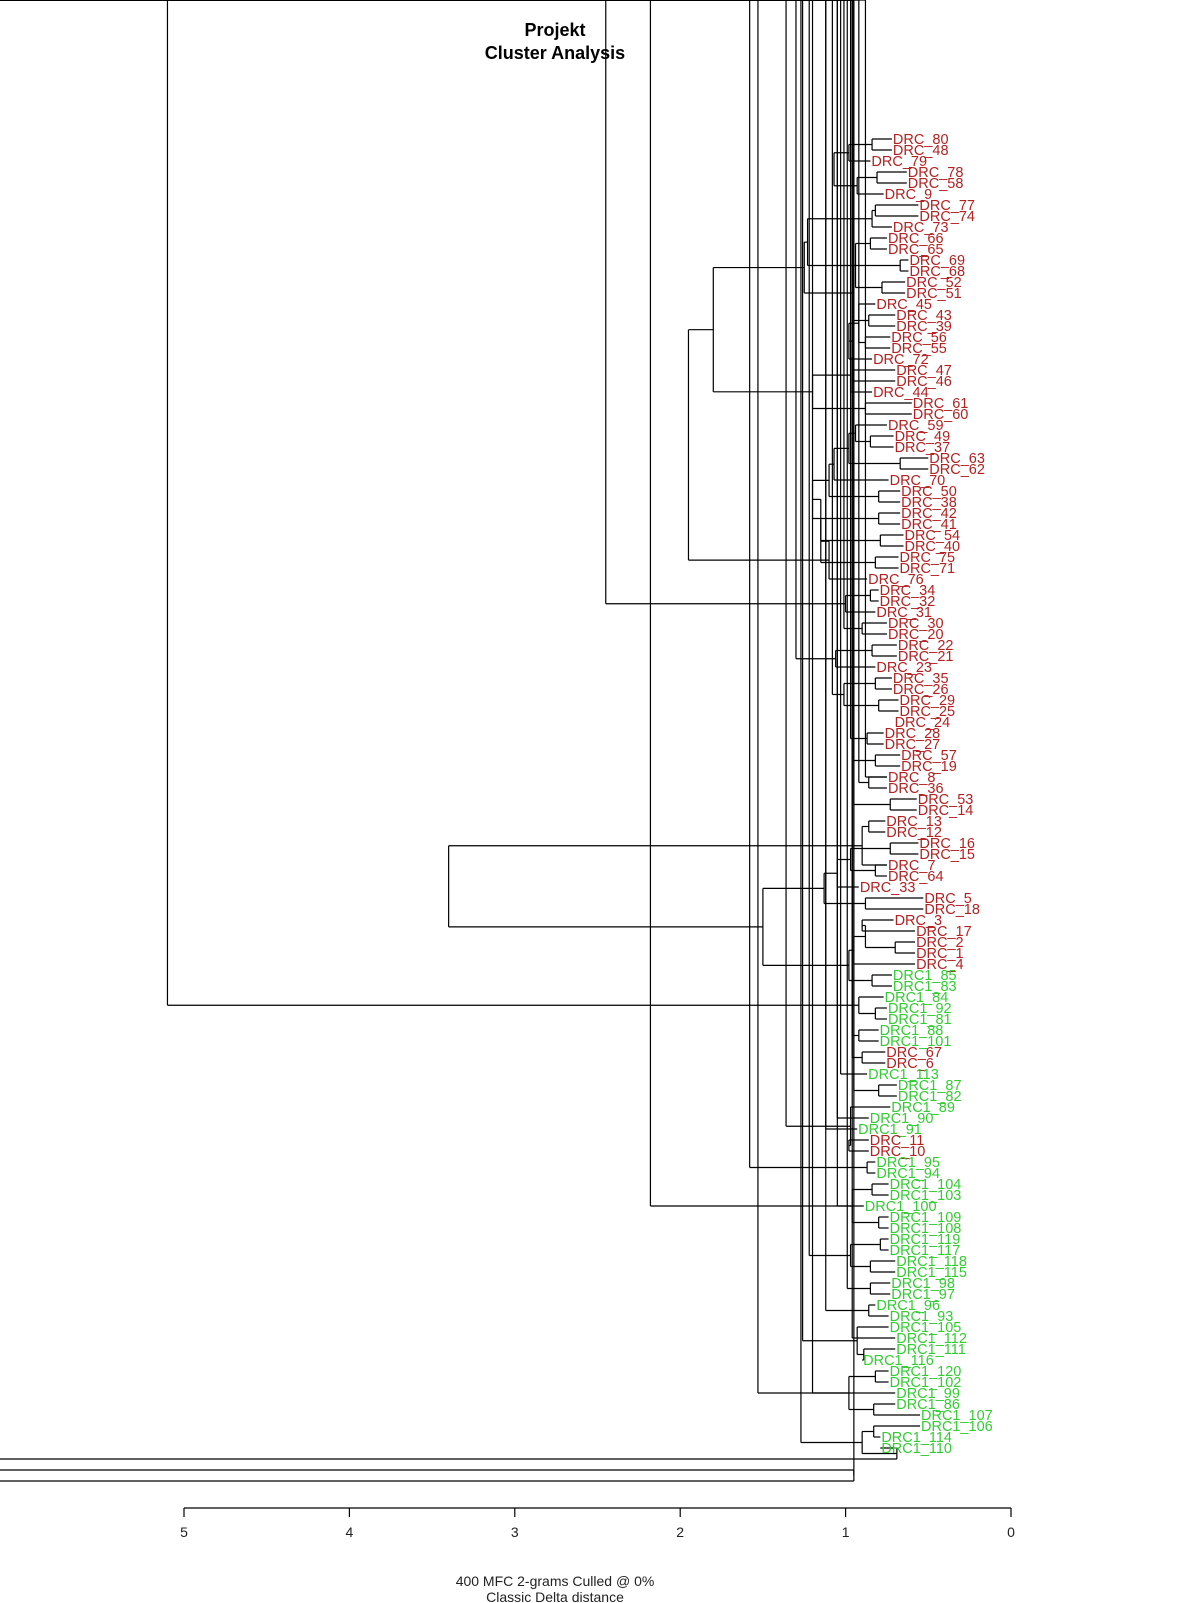  I want to click on x-tick-label: 3, so click(515, 1532).